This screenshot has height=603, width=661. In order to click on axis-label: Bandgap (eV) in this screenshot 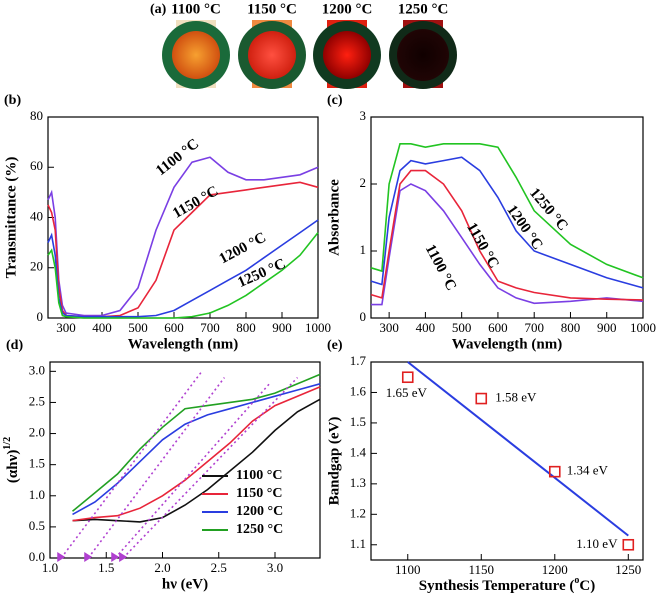, I will do `click(334, 461)`.